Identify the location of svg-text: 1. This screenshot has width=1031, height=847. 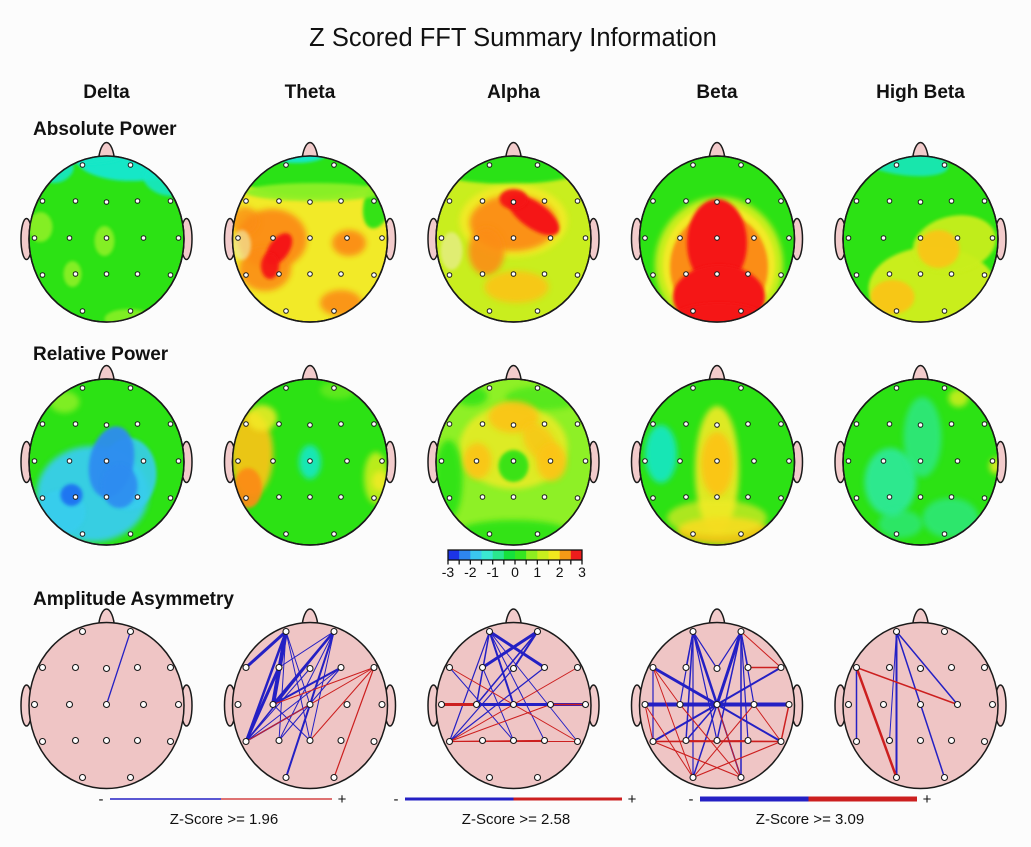
(537, 572).